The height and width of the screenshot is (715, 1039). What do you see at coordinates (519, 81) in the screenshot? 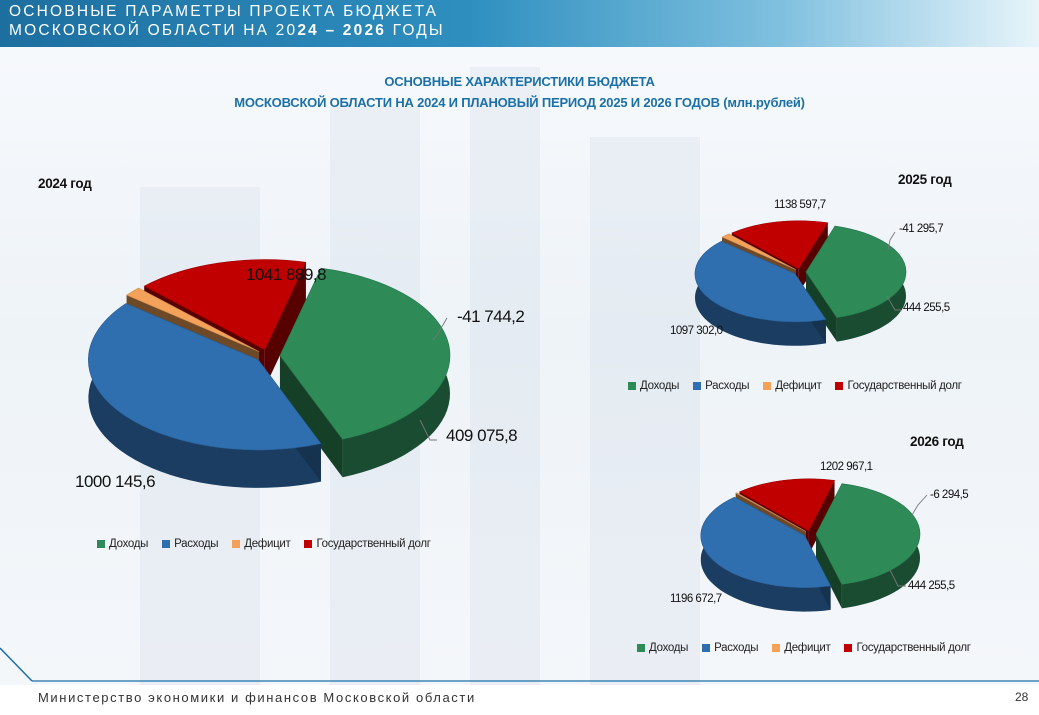
I see `chart-title-line-1: ОСНОВНЫЕ ХАРАКТЕРИСТИКИ БЮДЖЕТА` at bounding box center [519, 81].